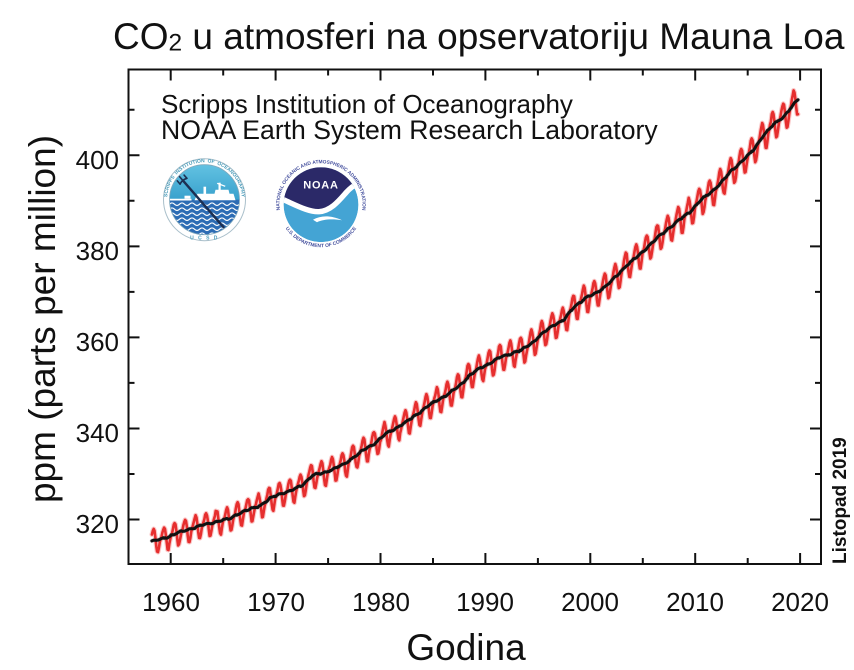 Image resolution: width=854 pixels, height=670 pixels. Describe the element at coordinates (321, 186) in the screenshot. I see `svg-text: NOAA` at that location.